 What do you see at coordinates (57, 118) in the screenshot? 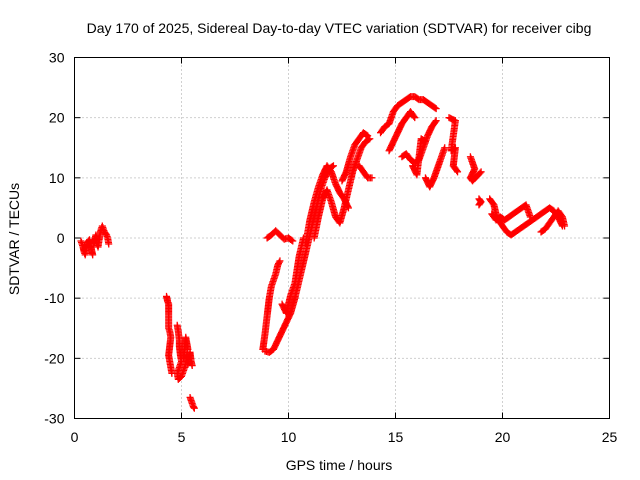
I see `y-tick-label: 20` at bounding box center [57, 118].